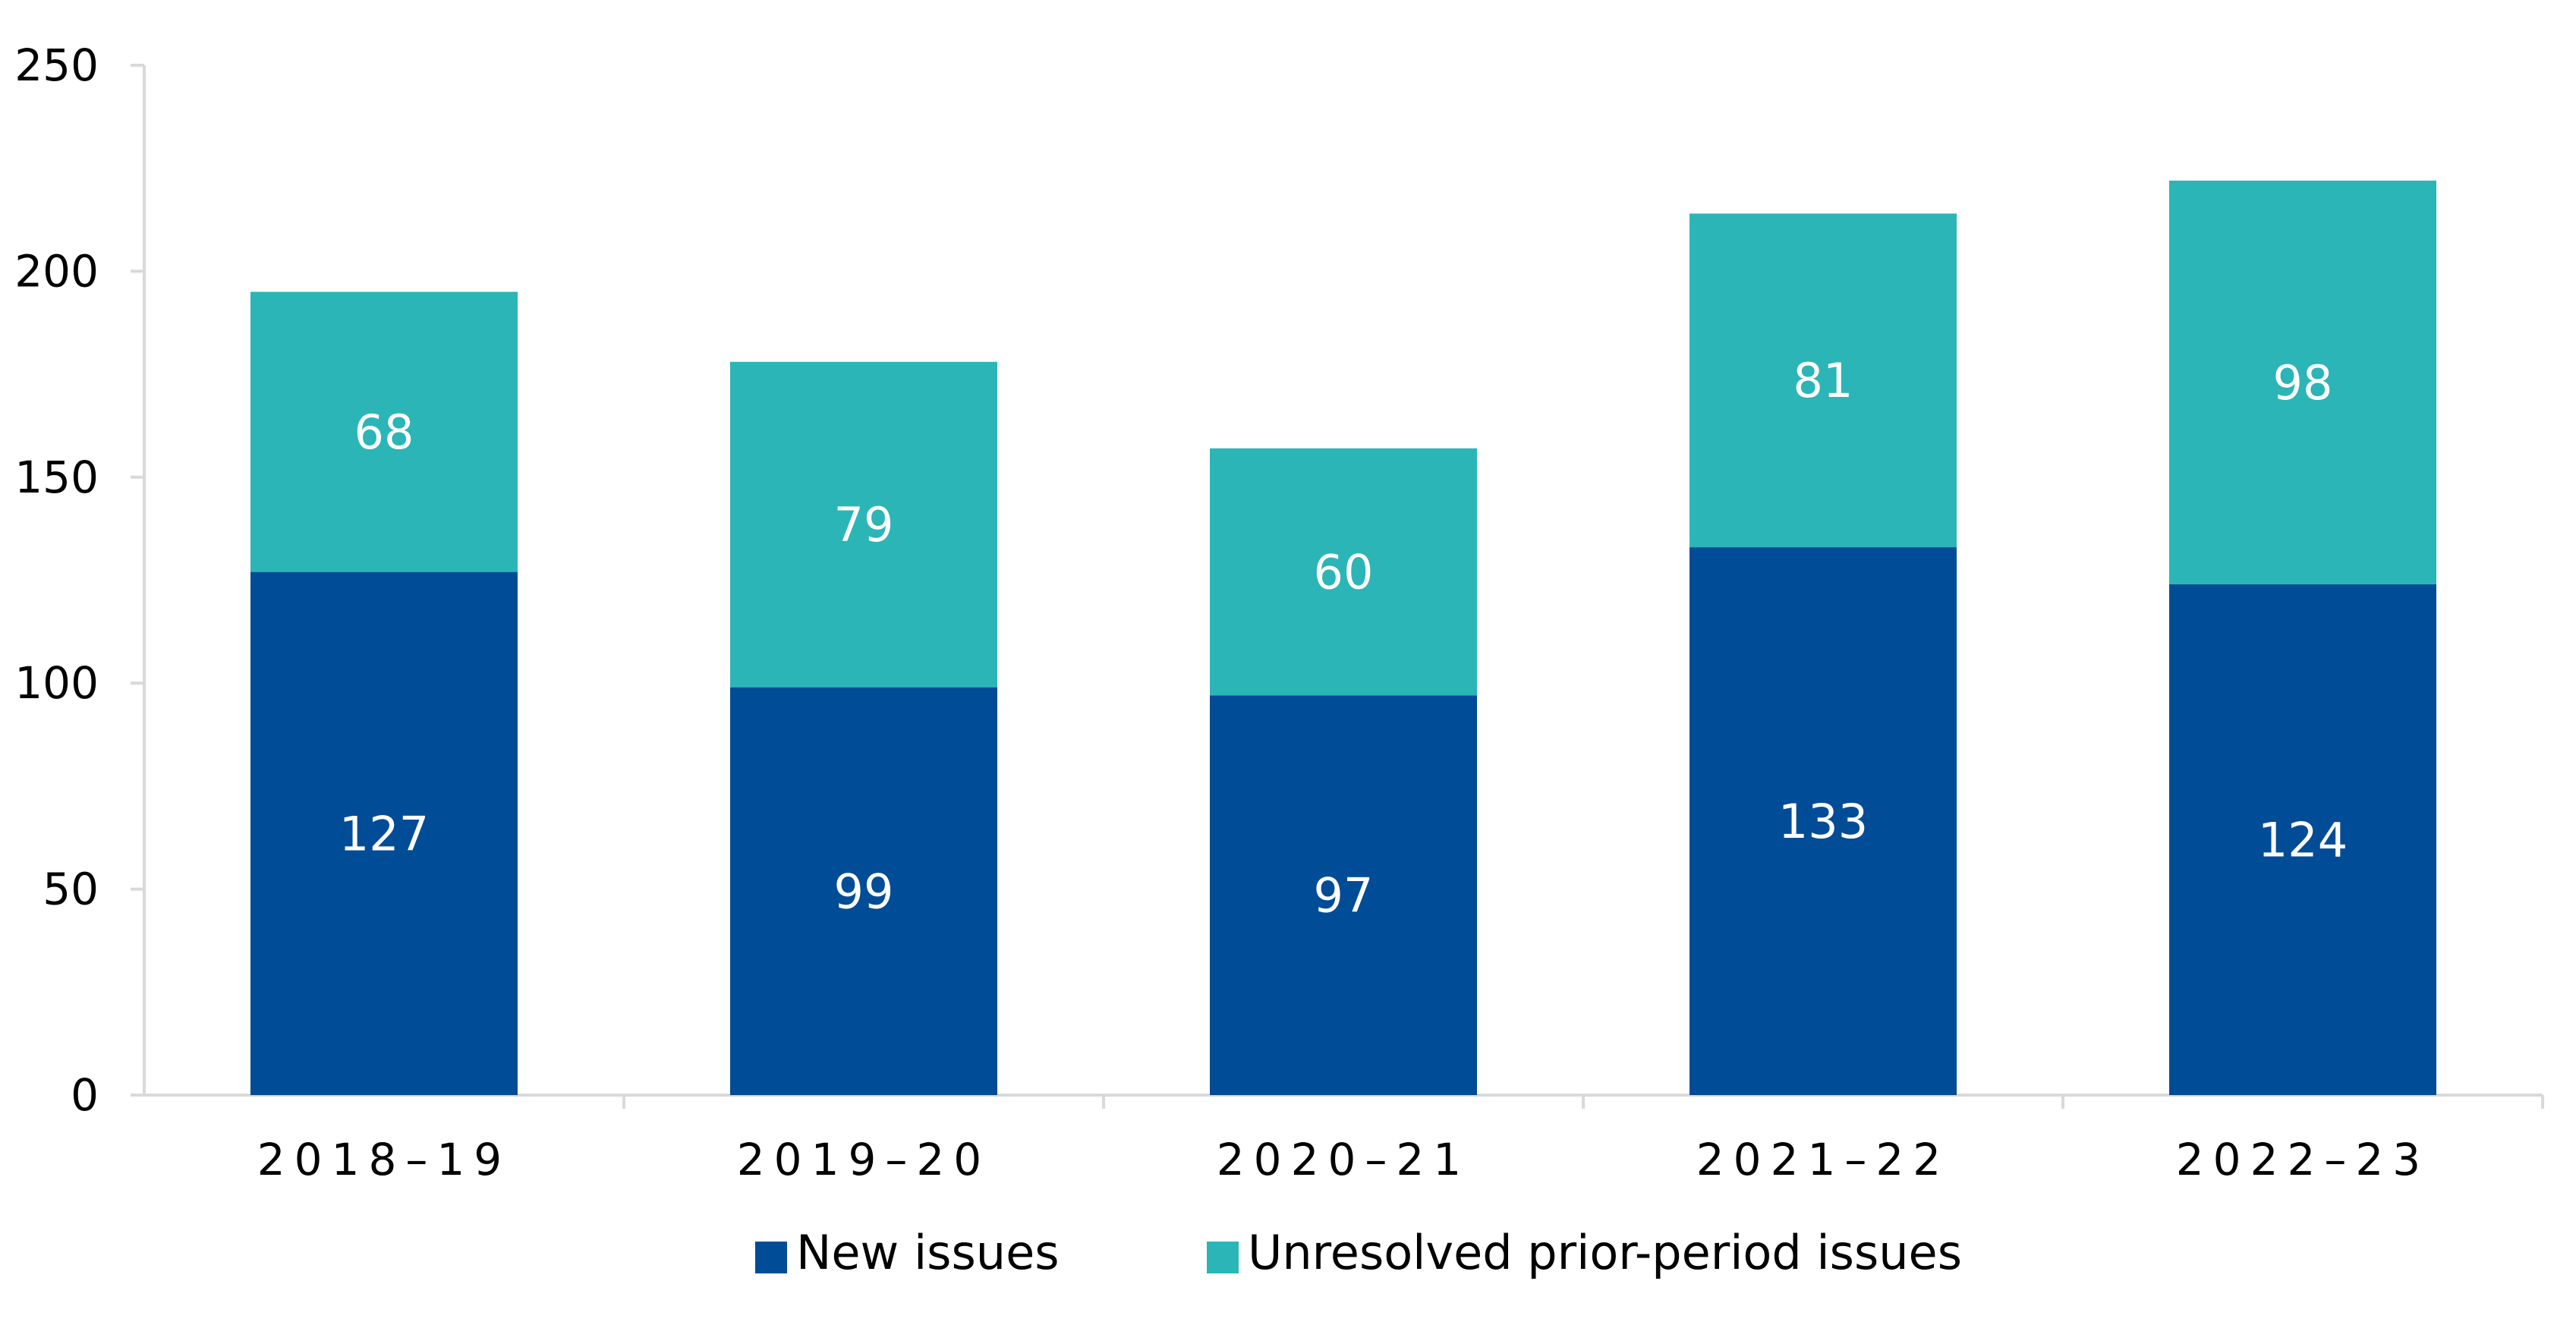  What do you see at coordinates (56, 65) in the screenshot?
I see `y-tick-label: 250` at bounding box center [56, 65].